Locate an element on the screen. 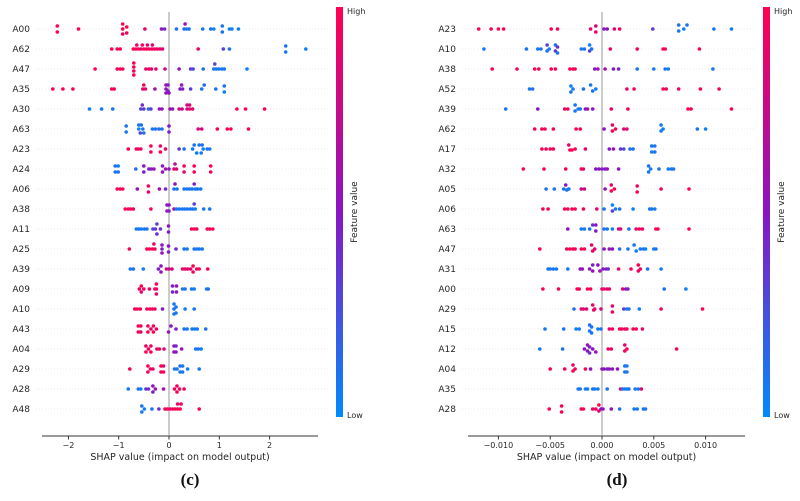 The height and width of the screenshot is (501, 800). feature-label: A35 is located at coordinates (21, 90).